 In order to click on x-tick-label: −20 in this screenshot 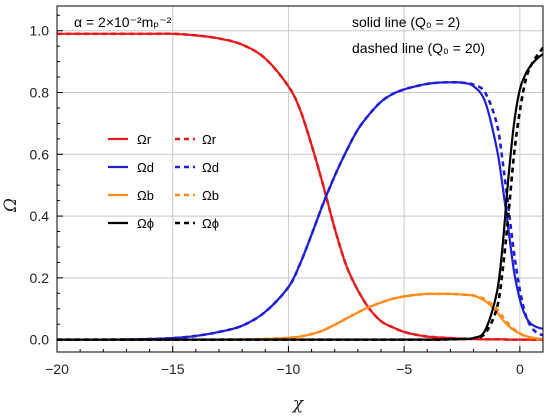, I will do `click(57, 369)`.